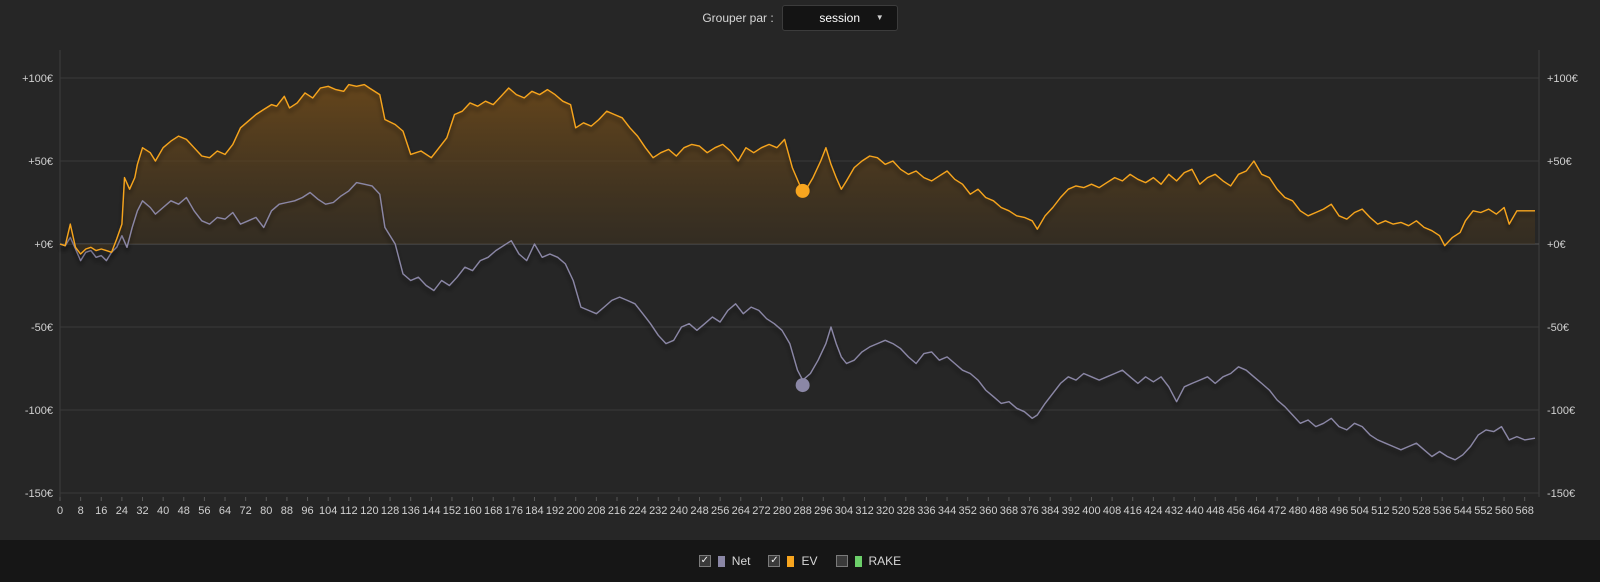 The width and height of the screenshot is (1600, 582). What do you see at coordinates (1112, 511) in the screenshot?
I see `x-tick-label: 408` at bounding box center [1112, 511].